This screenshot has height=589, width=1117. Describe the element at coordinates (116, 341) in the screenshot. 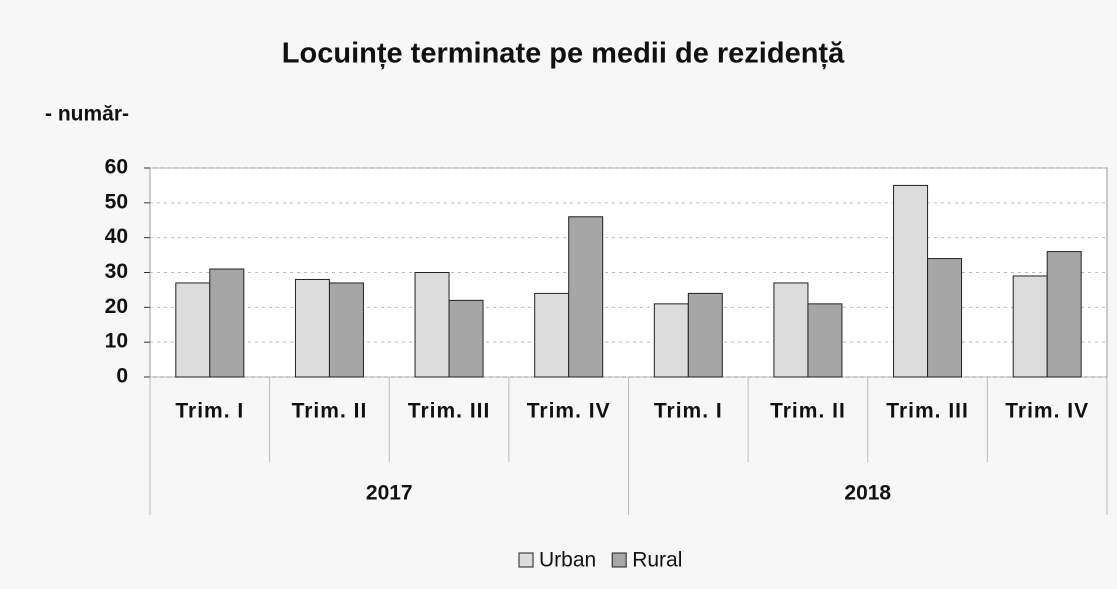

I see `y-tick-label: 10` at that location.